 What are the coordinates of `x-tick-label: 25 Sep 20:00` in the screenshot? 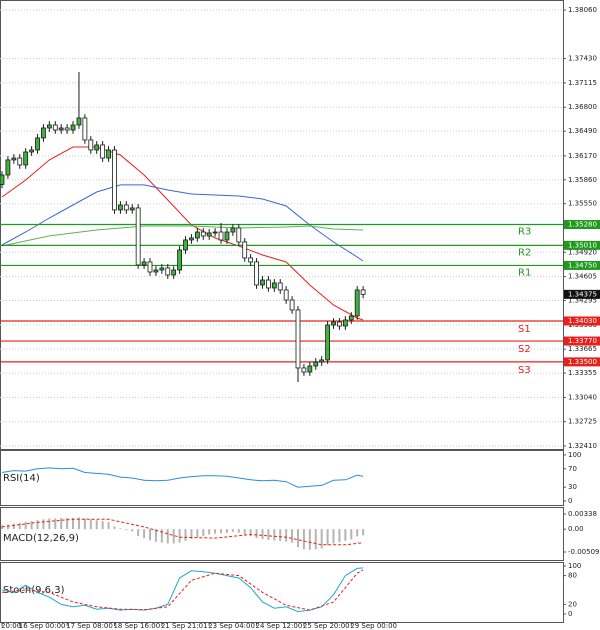 It's located at (326, 626).